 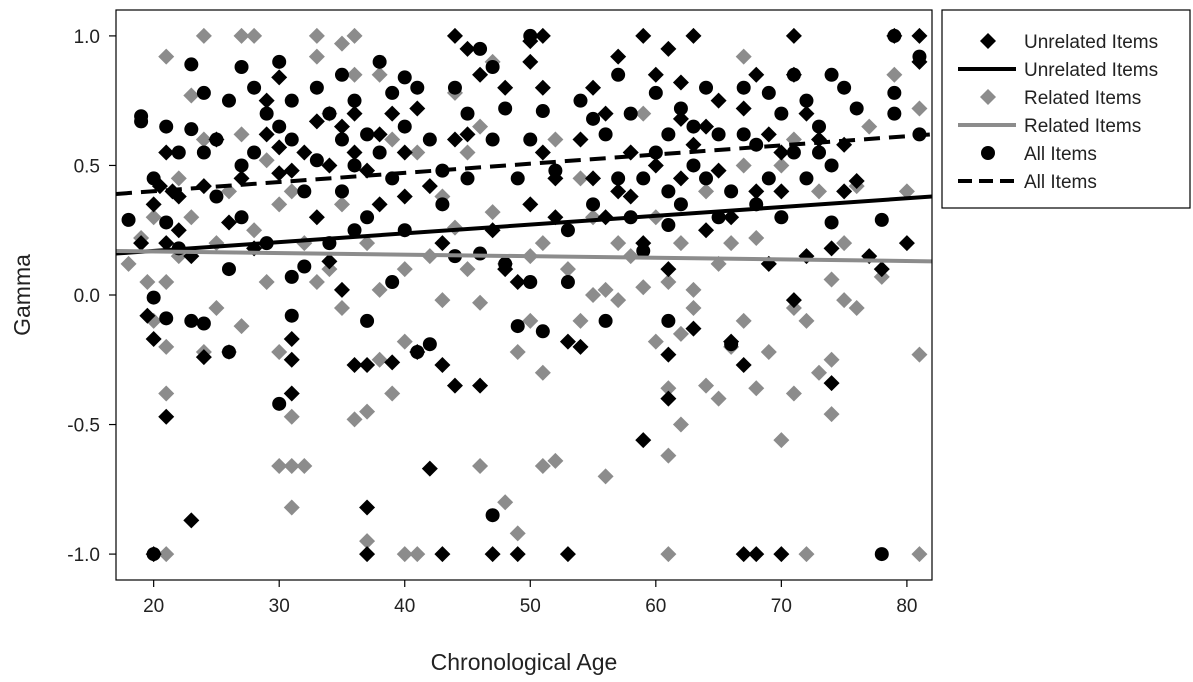 What do you see at coordinates (1091, 42) in the screenshot?
I see `legend-label: Unrelated Items` at bounding box center [1091, 42].